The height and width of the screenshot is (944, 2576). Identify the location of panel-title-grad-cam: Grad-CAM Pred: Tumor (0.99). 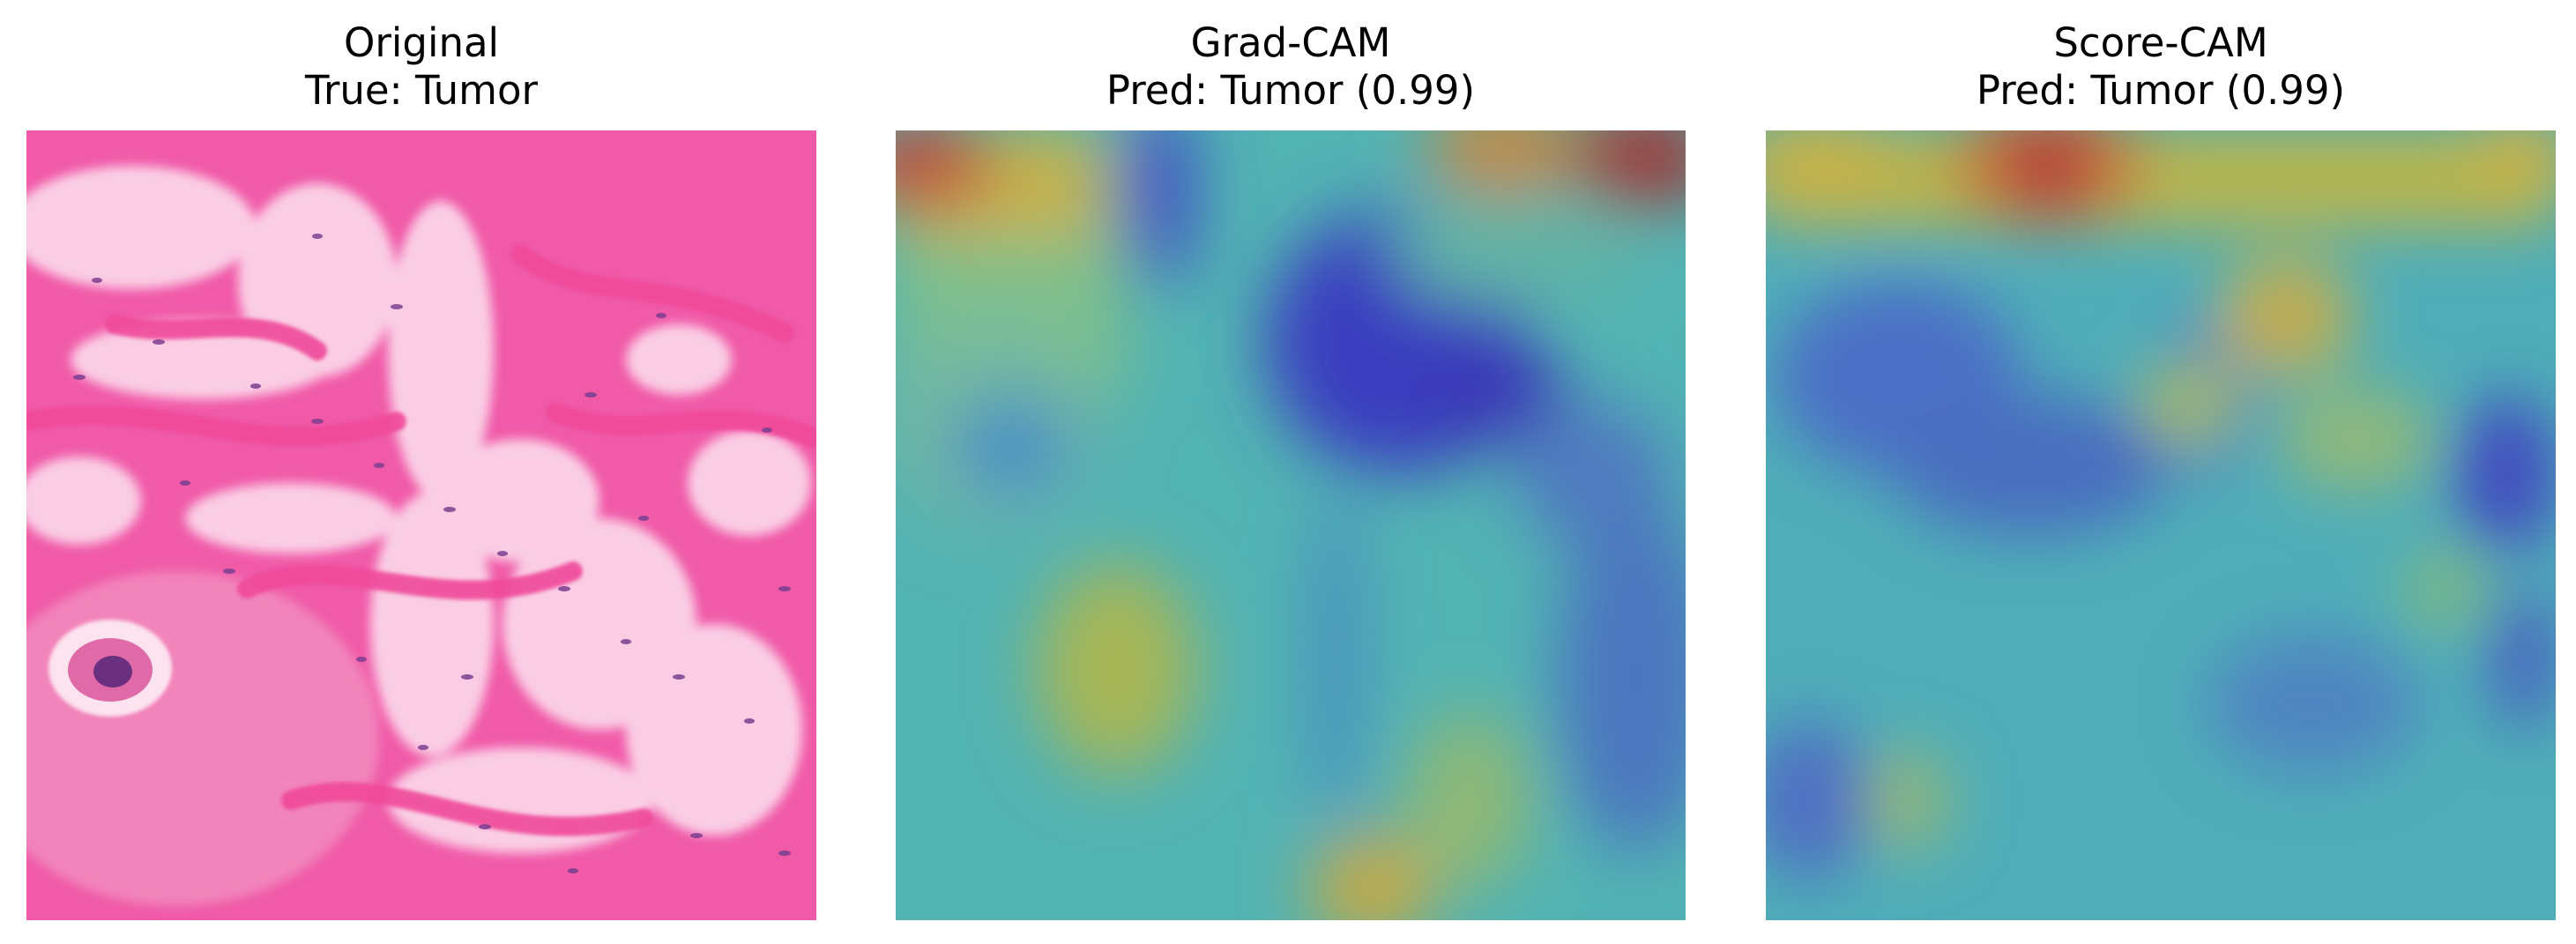
(1291, 67).